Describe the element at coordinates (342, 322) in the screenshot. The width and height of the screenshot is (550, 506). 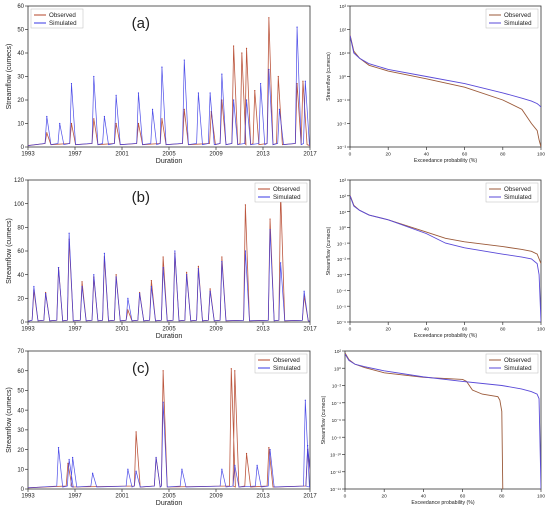
I see `y-tick-label: 10⁻⁶` at that location.